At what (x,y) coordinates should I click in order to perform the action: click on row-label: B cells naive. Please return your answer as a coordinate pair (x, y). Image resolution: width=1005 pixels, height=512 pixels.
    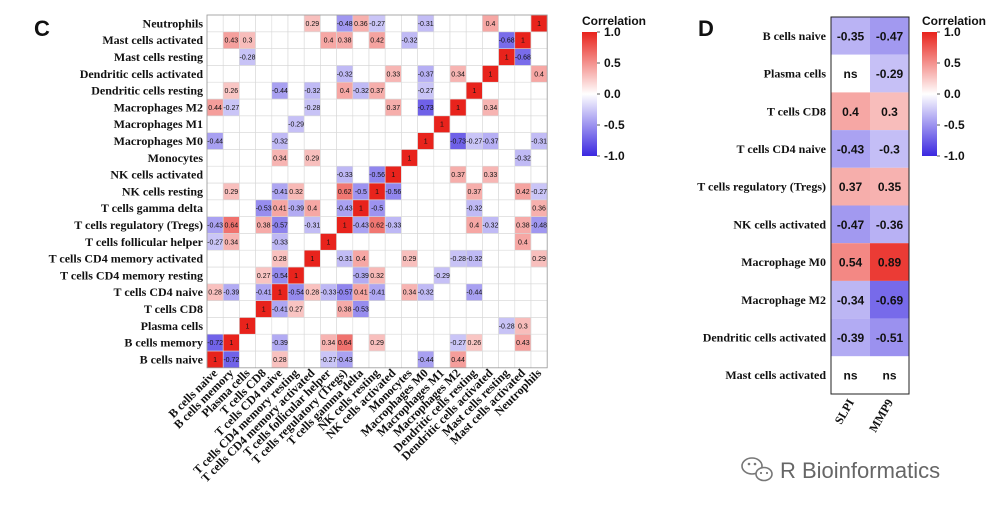
    Looking at the image, I should click on (172, 359).